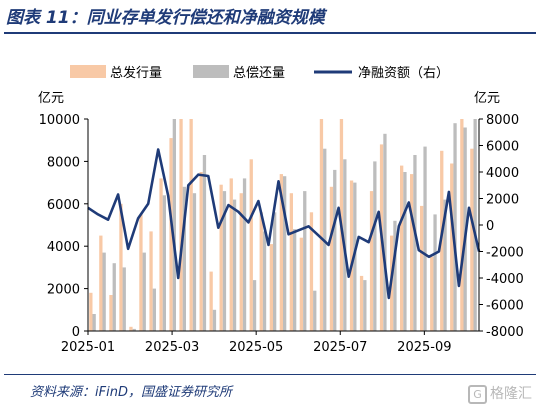 The height and width of the screenshot is (411, 540). Describe the element at coordinates (172, 347) in the screenshot. I see `x-tick-label: 2025-03` at that location.